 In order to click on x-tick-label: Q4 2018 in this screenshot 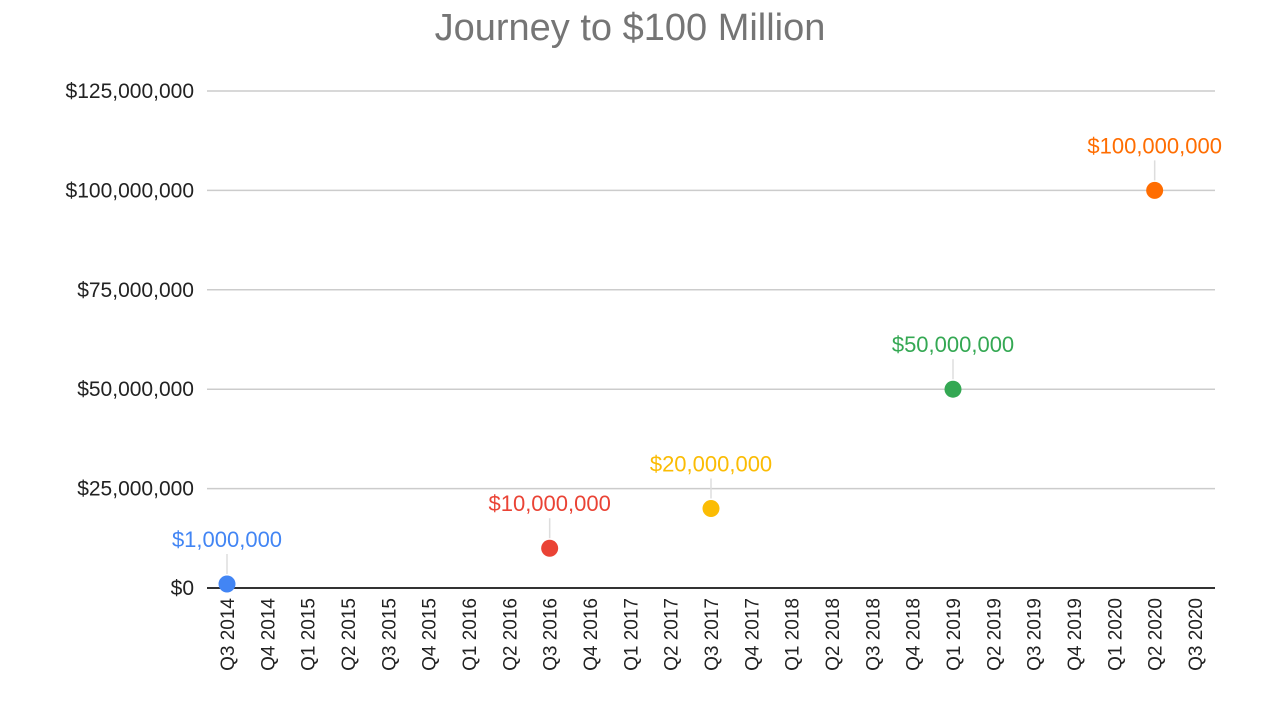, I will do `click(914, 634)`.